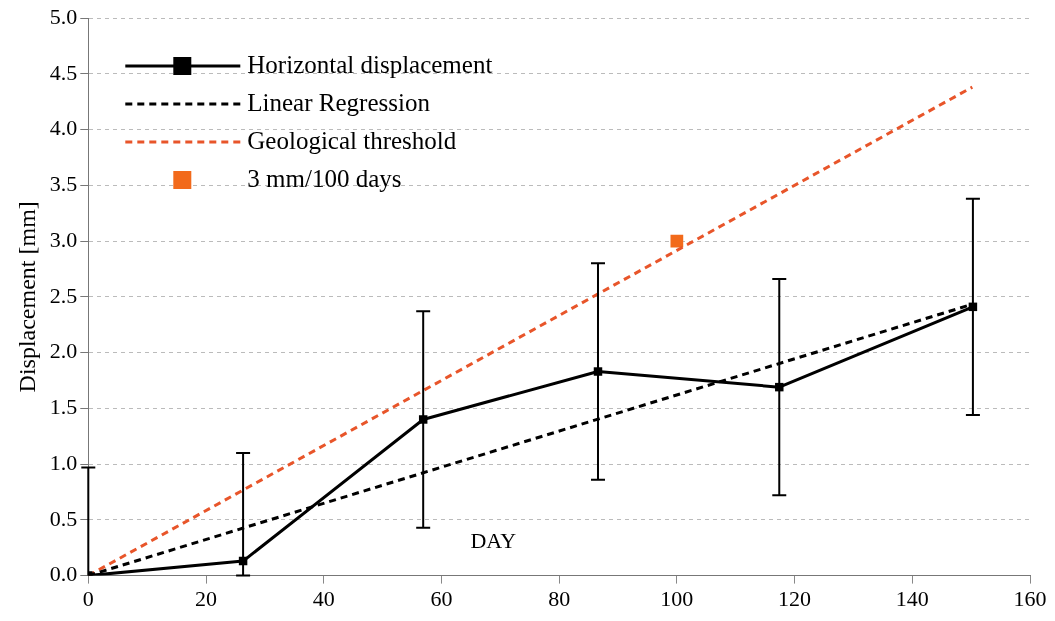  Describe the element at coordinates (677, 598) in the screenshot. I see `x-tick-label: 100` at that location.